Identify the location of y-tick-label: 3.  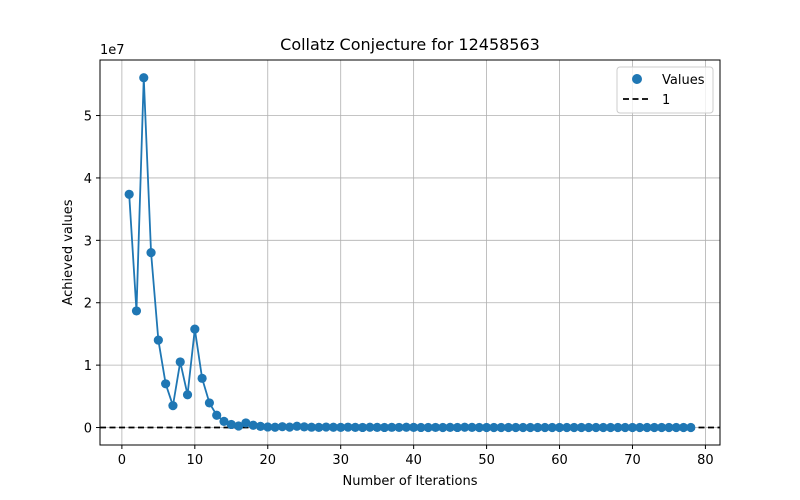
(88, 241).